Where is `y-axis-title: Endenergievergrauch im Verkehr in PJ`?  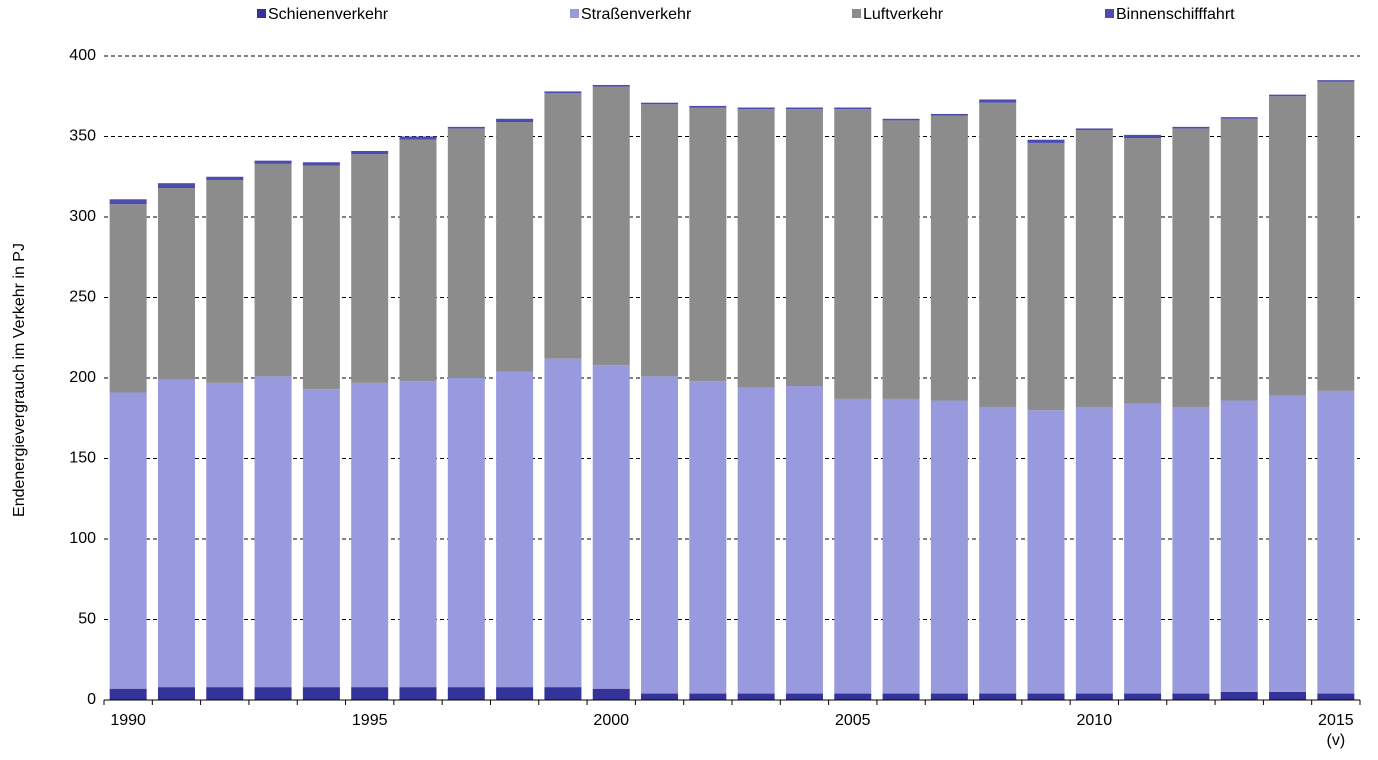
y-axis-title: Endenergievergrauch im Verkehr in PJ is located at coordinates (19, 380).